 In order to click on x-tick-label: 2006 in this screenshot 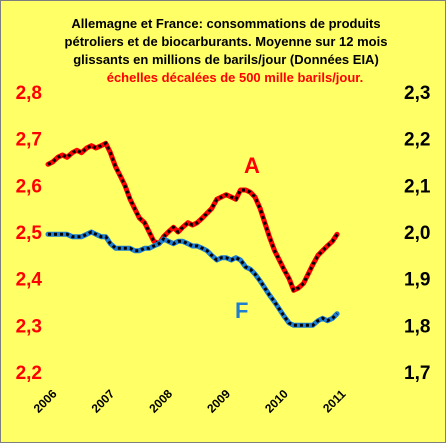, I will do `click(45, 401)`.